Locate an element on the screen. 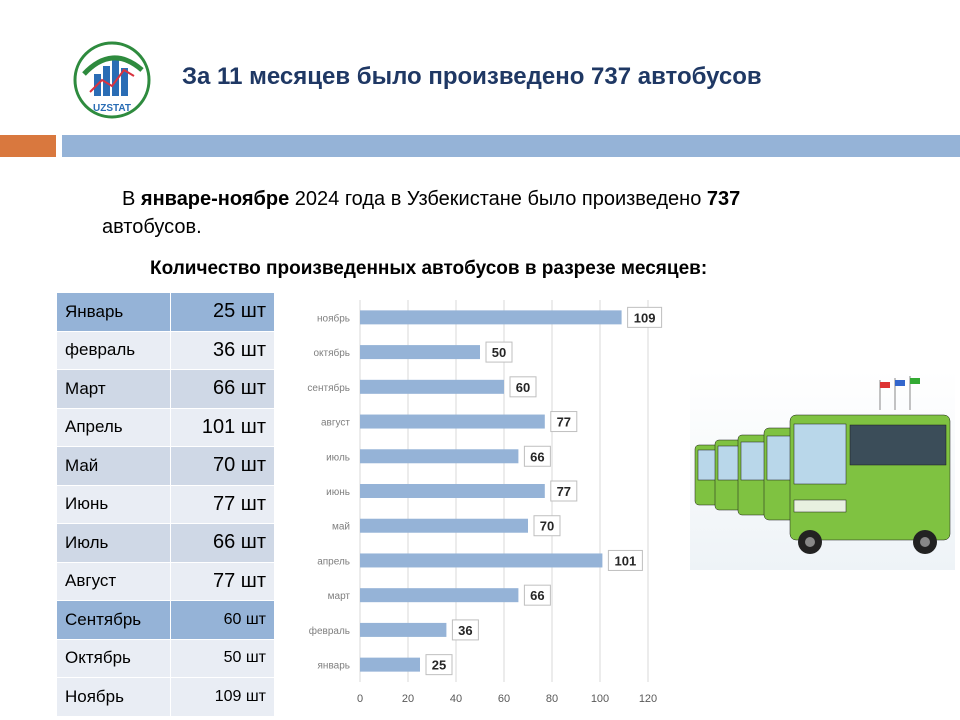 The image size is (960, 720). category-label: апрель is located at coordinates (333, 561).